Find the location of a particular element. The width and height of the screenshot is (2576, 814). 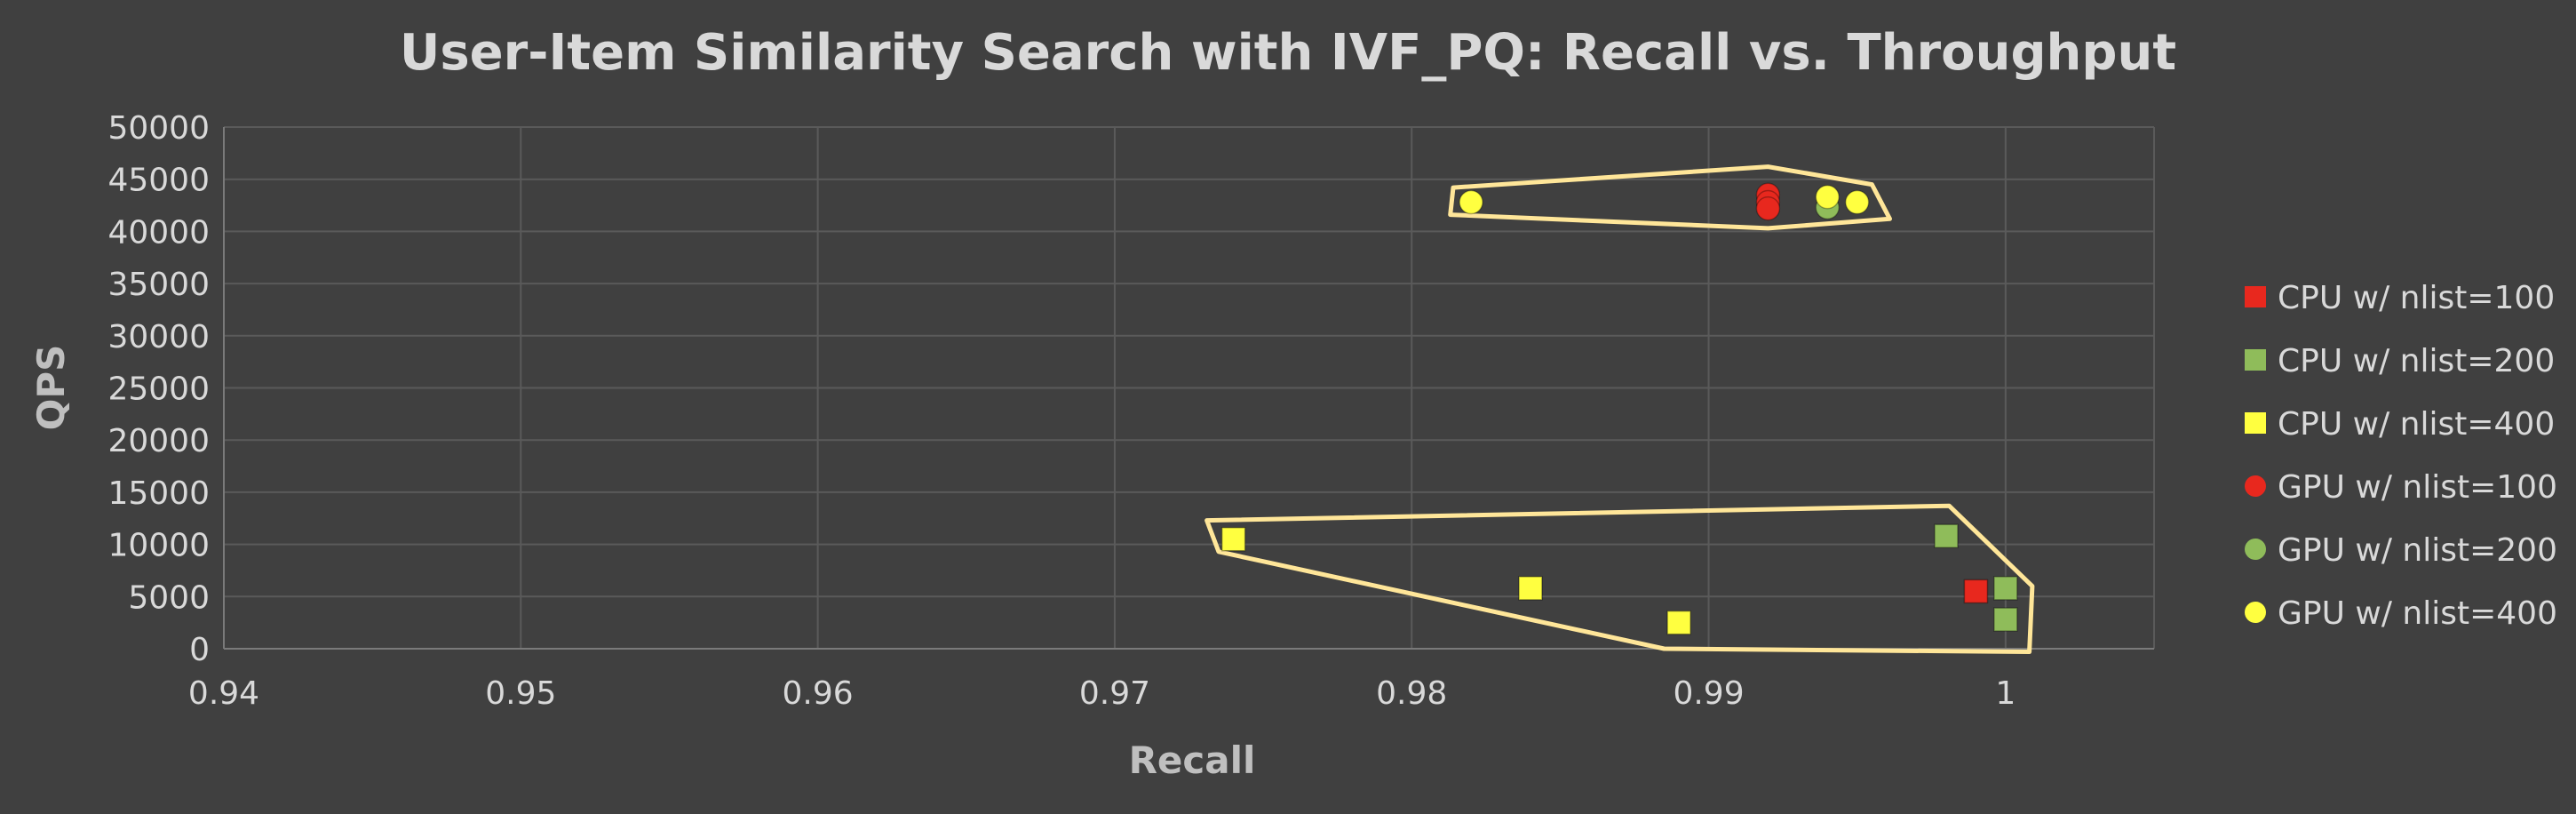

x-tick-label: 0.98 is located at coordinates (1411, 693).